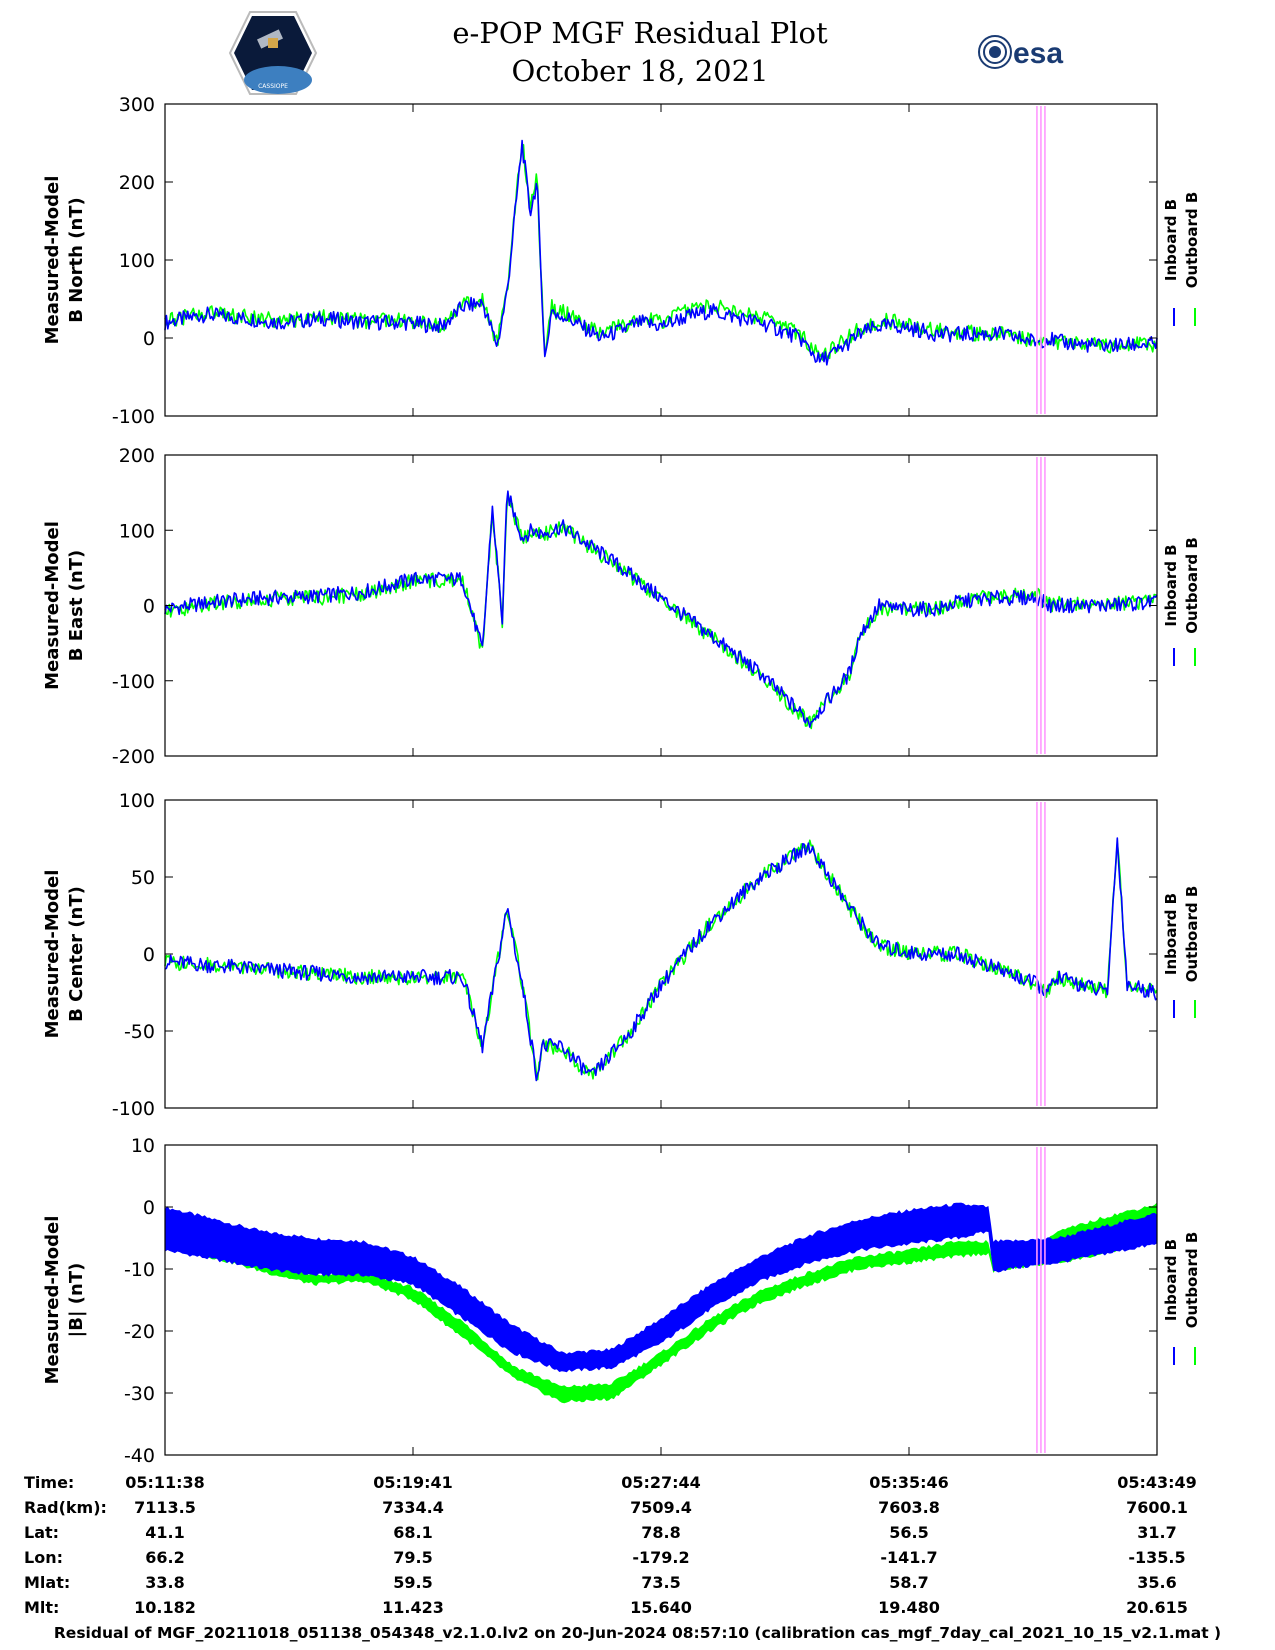  What do you see at coordinates (64, 1300) in the screenshot?
I see `y-axis-label: Measured-Model |B| (nT)` at bounding box center [64, 1300].